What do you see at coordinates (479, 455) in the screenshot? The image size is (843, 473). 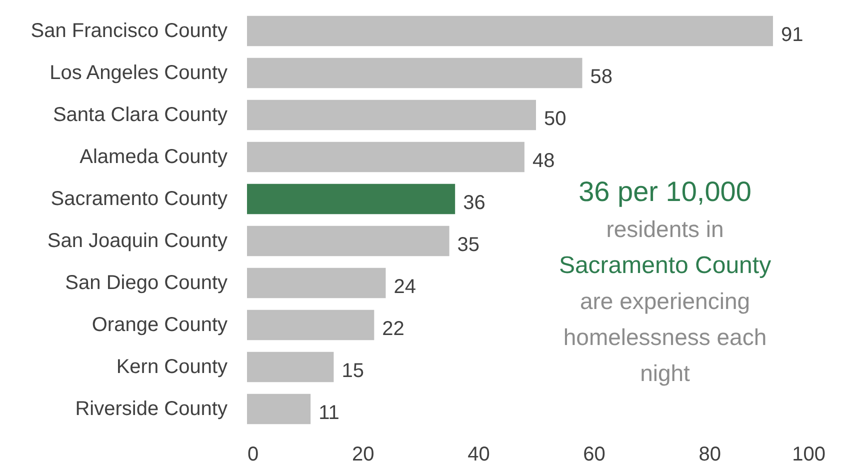 I see `x-tick-label: 40` at bounding box center [479, 455].